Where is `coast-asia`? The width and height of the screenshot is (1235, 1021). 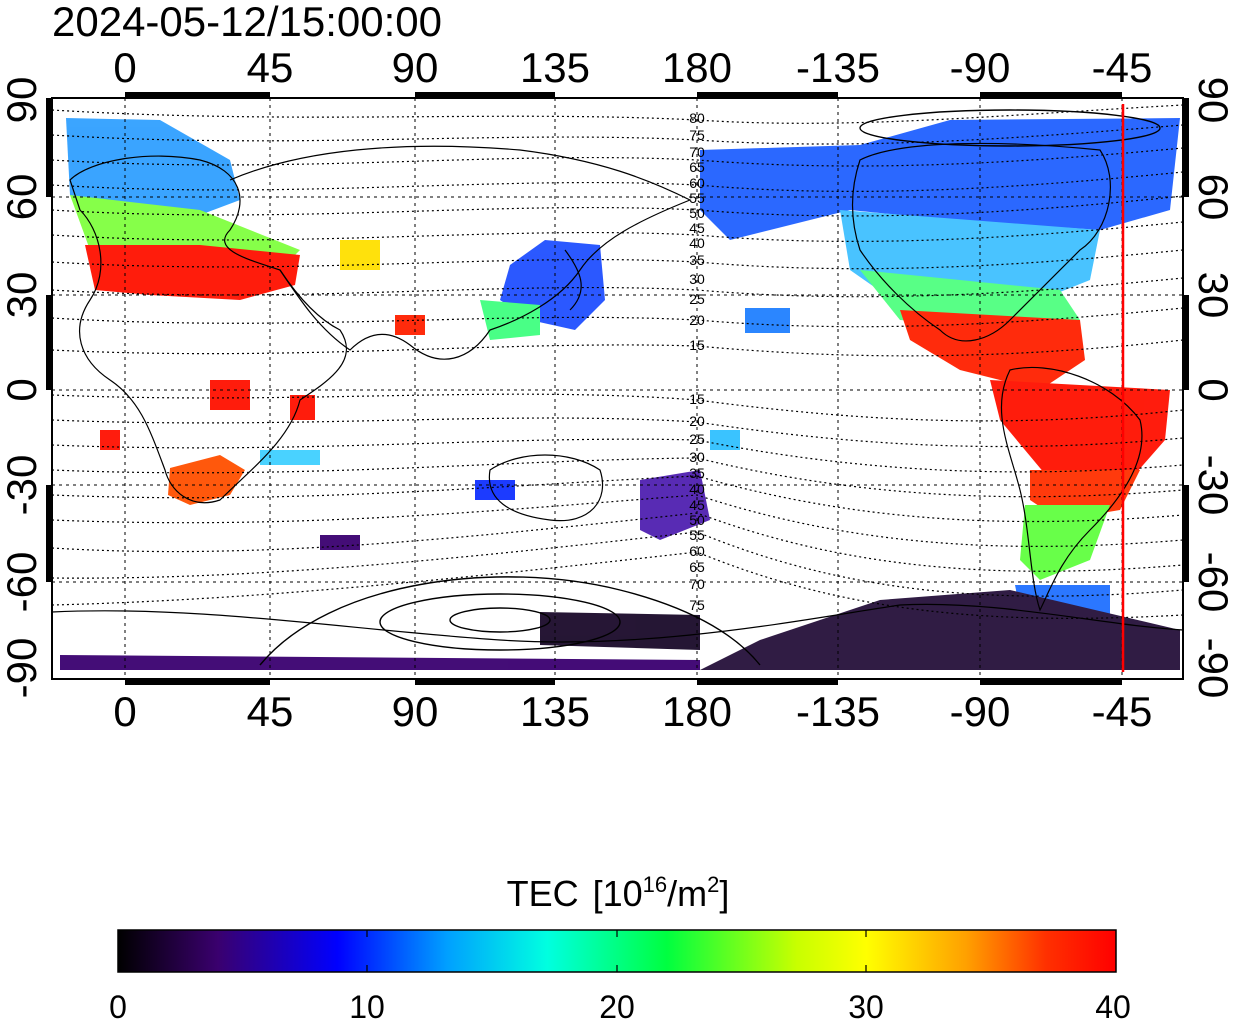
coast-asia is located at coordinates (460, 252).